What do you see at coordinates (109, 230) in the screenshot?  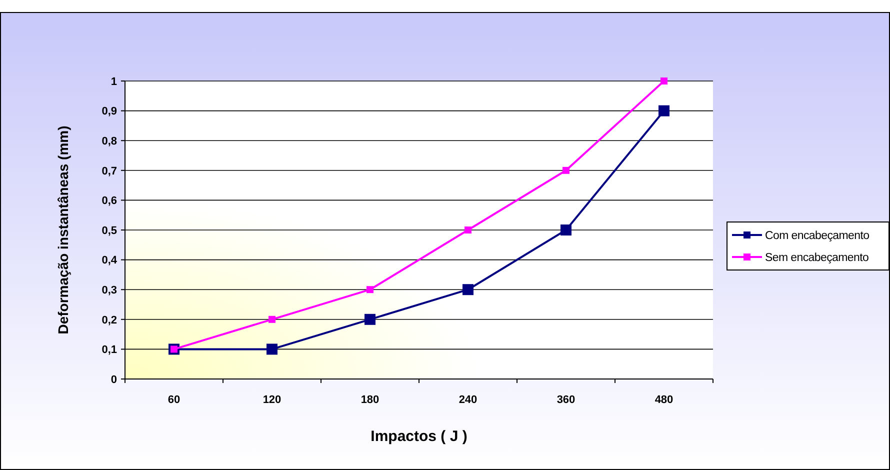 I see `y-tick-label: 0,5` at bounding box center [109, 230].